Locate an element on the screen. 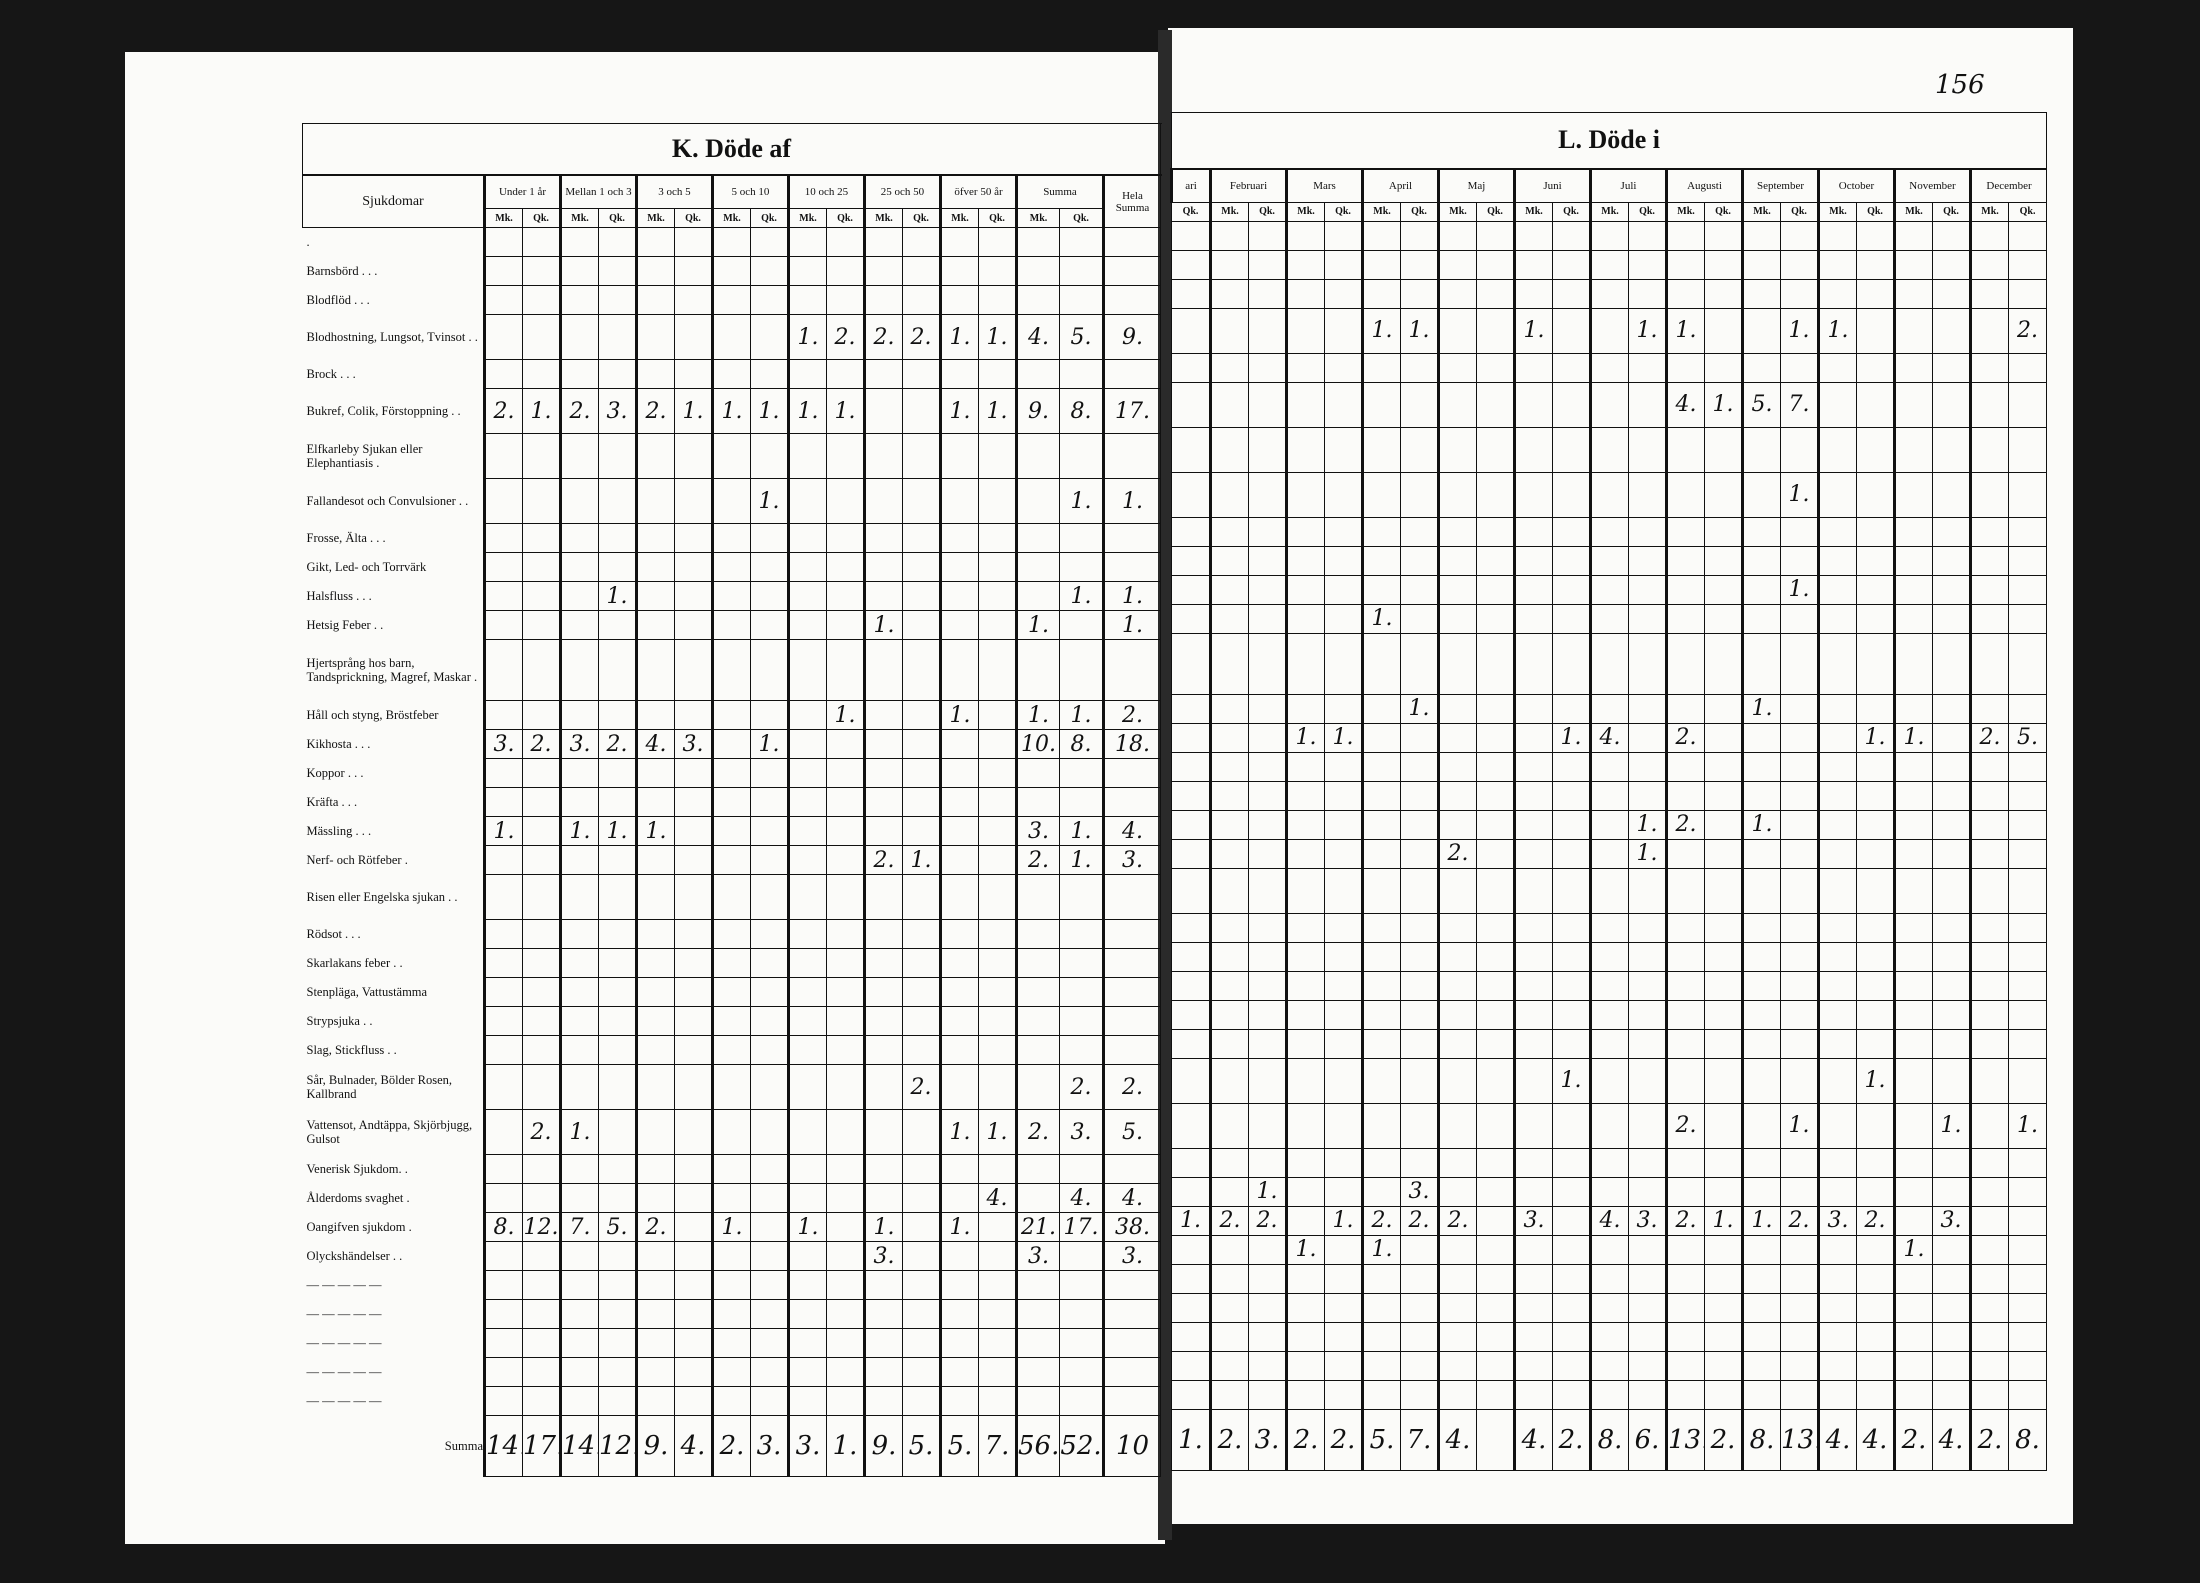 This screenshot has width=2200, height=1583. table-row is located at coordinates (1609, 264).